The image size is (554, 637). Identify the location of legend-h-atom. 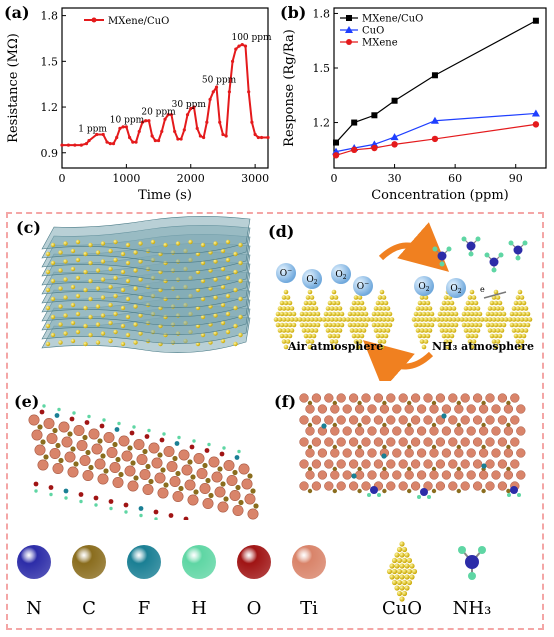
(462, 550).